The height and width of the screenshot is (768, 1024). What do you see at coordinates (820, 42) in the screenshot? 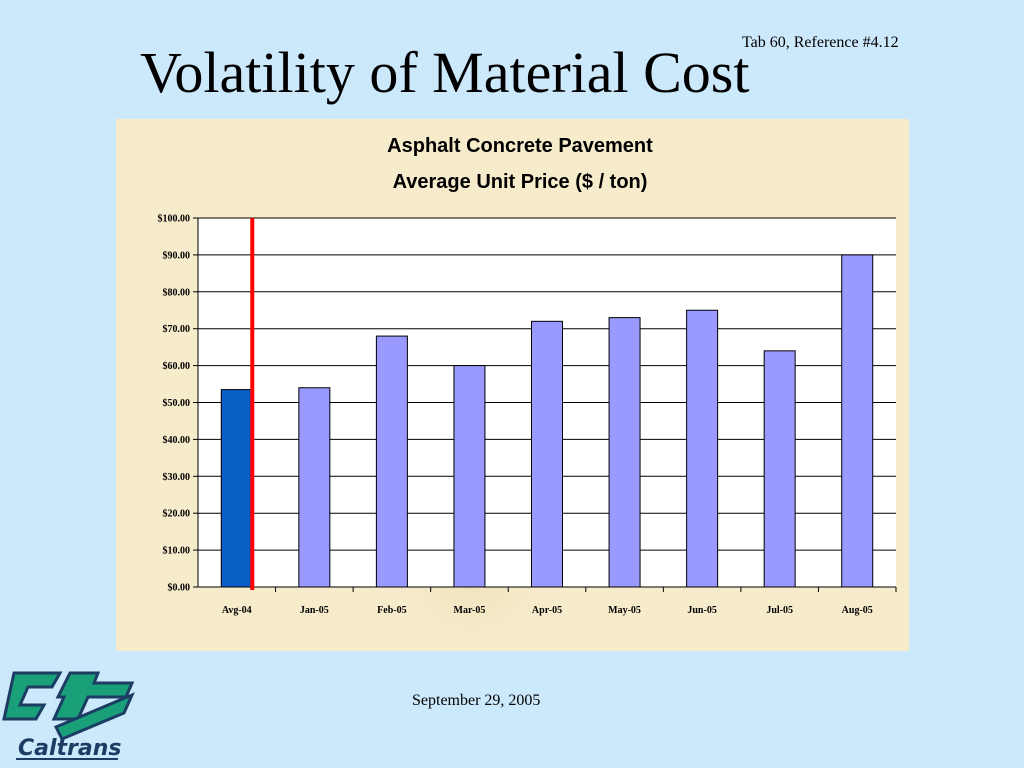
I see `reference-label: Tab 60, Reference #4.12` at bounding box center [820, 42].